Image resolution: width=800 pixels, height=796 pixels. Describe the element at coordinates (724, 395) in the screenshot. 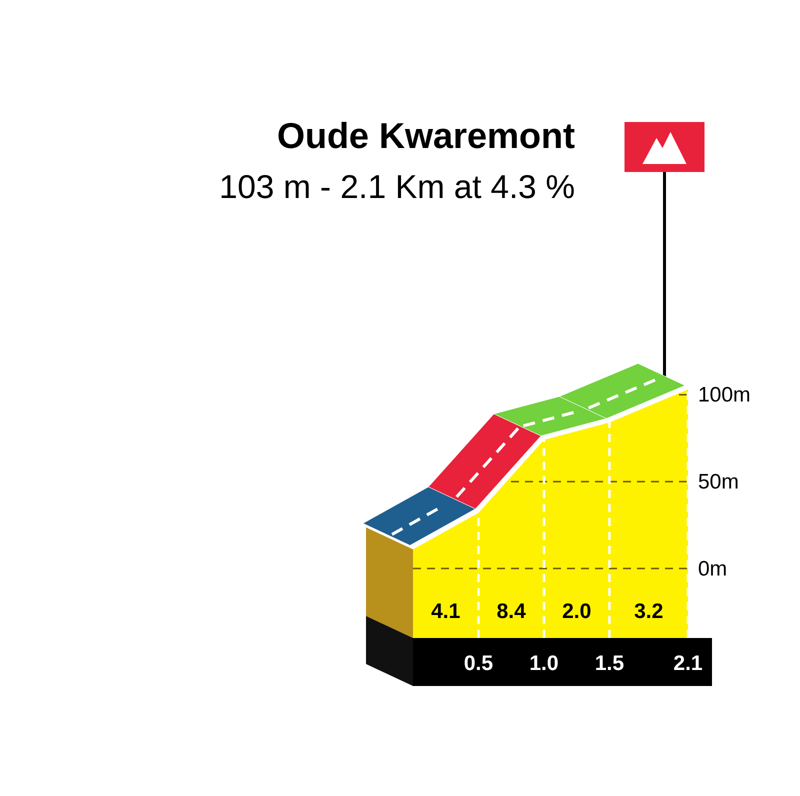

I see `y-tick-label: 100m` at that location.